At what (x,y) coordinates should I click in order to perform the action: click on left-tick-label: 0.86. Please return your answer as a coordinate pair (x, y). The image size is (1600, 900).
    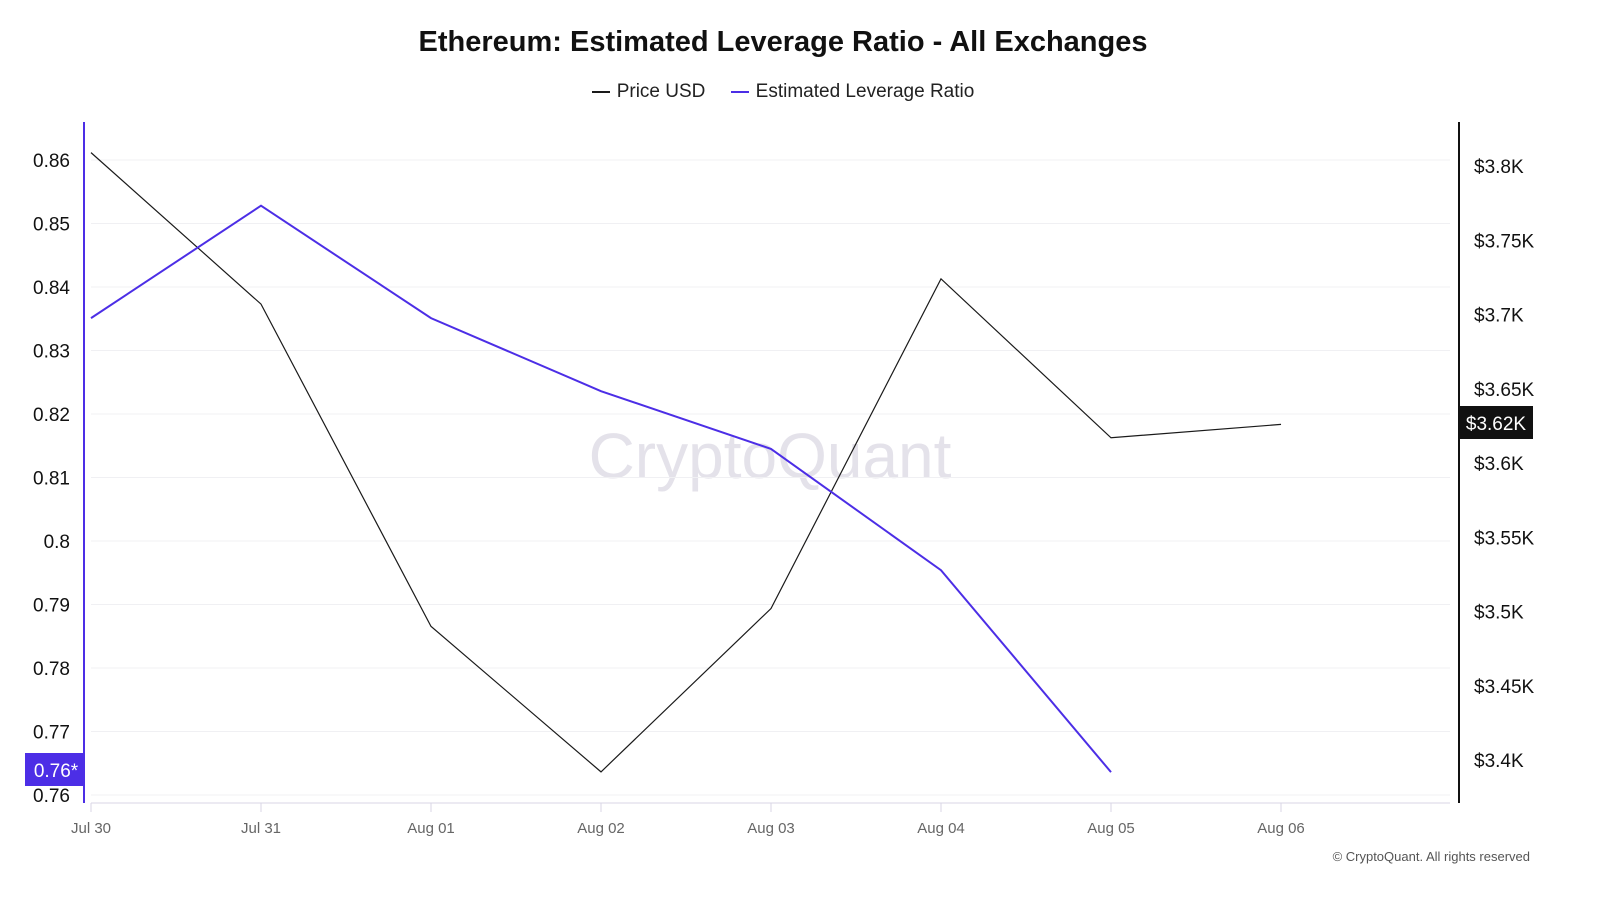
    Looking at the image, I should click on (51, 161).